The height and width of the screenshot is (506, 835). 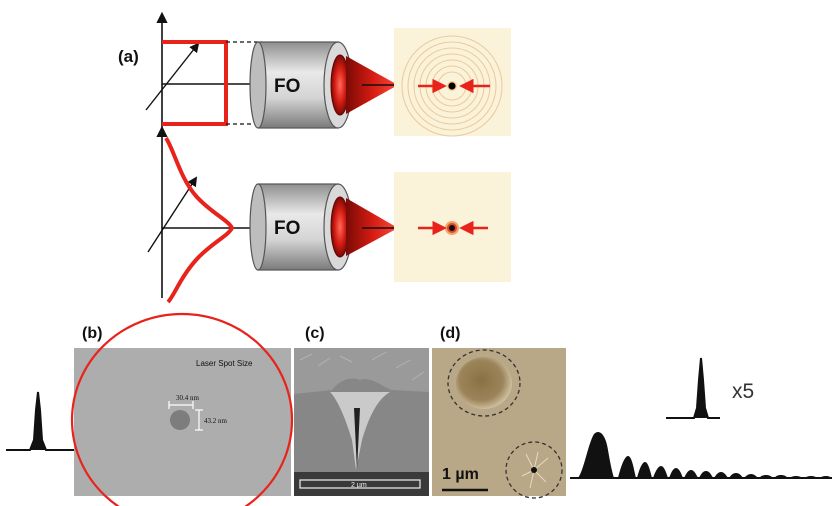 What do you see at coordinates (287, 228) in the screenshot?
I see `objective-label-bottom: FO` at bounding box center [287, 228].